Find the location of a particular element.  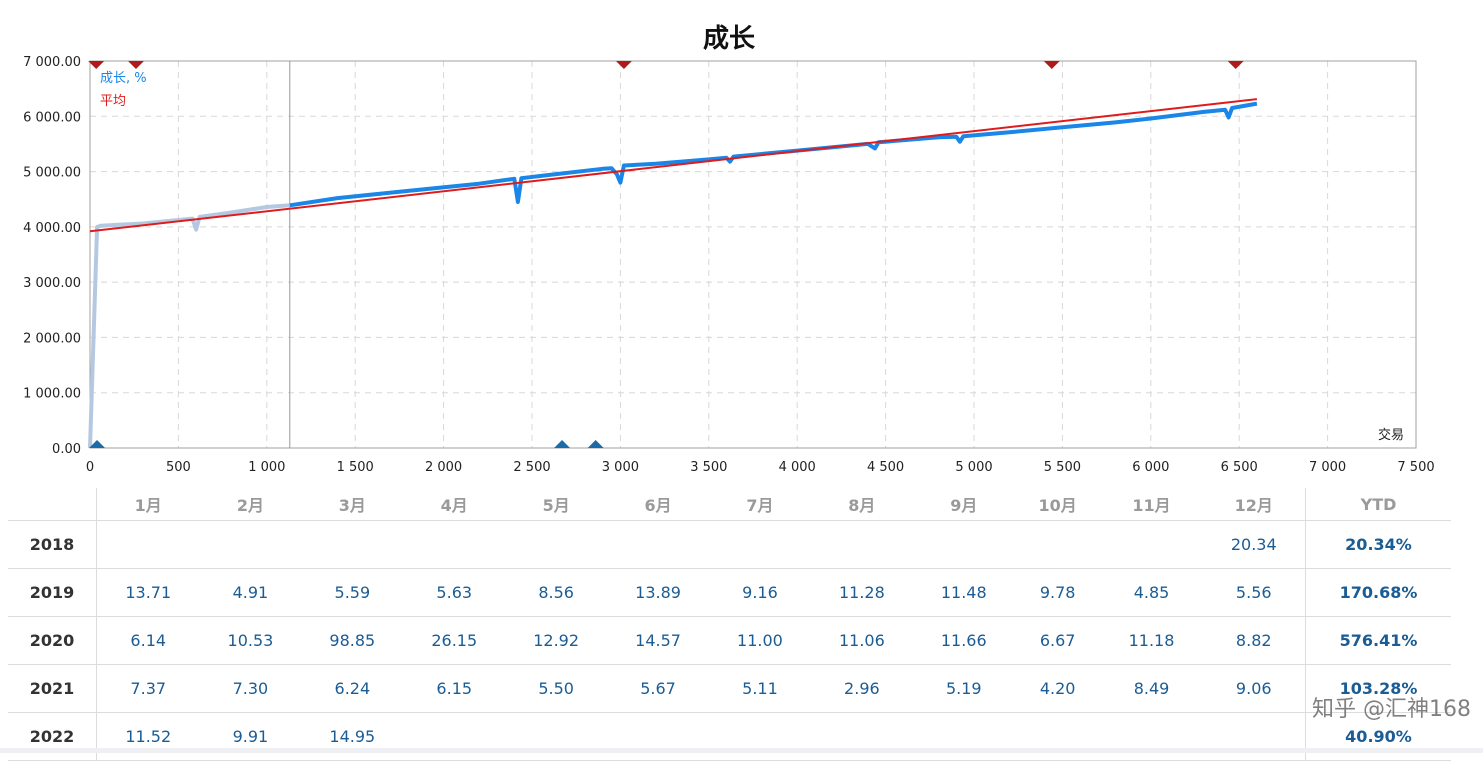

month-header: 6月 is located at coordinates (658, 504).